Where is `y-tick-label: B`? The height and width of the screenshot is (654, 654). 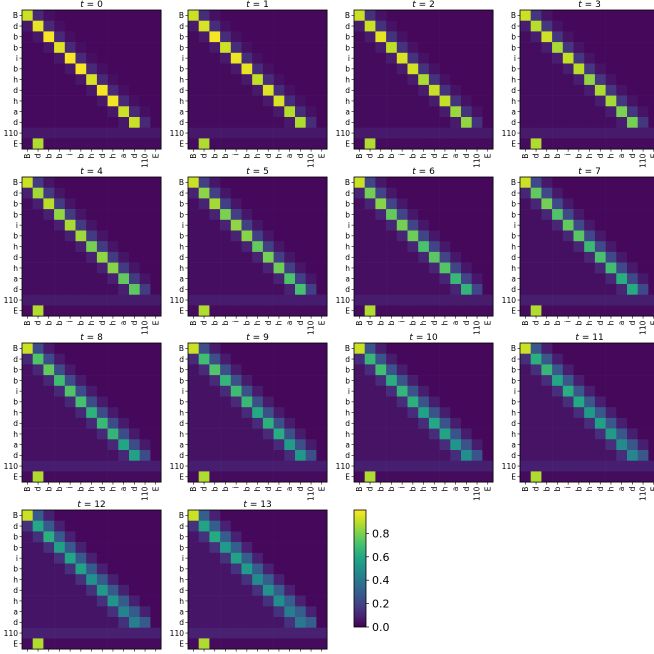 y-tick-label: B is located at coordinates (181, 515).